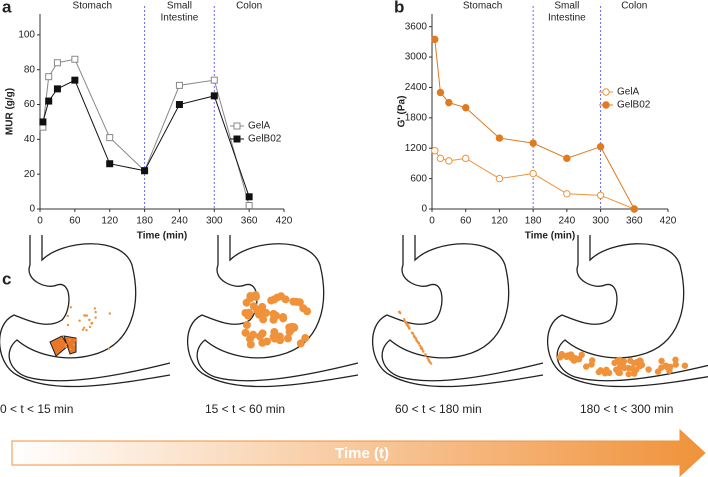 The height and width of the screenshot is (477, 708). I want to click on x-axis-label: Time (min), so click(162, 236).